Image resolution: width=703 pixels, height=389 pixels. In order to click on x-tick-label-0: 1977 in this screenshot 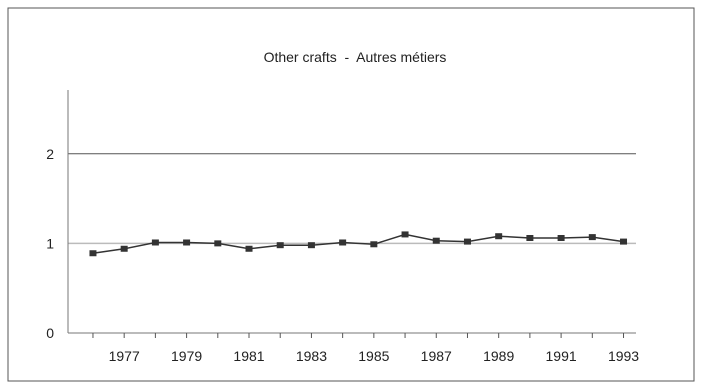, I will do `click(124, 356)`.